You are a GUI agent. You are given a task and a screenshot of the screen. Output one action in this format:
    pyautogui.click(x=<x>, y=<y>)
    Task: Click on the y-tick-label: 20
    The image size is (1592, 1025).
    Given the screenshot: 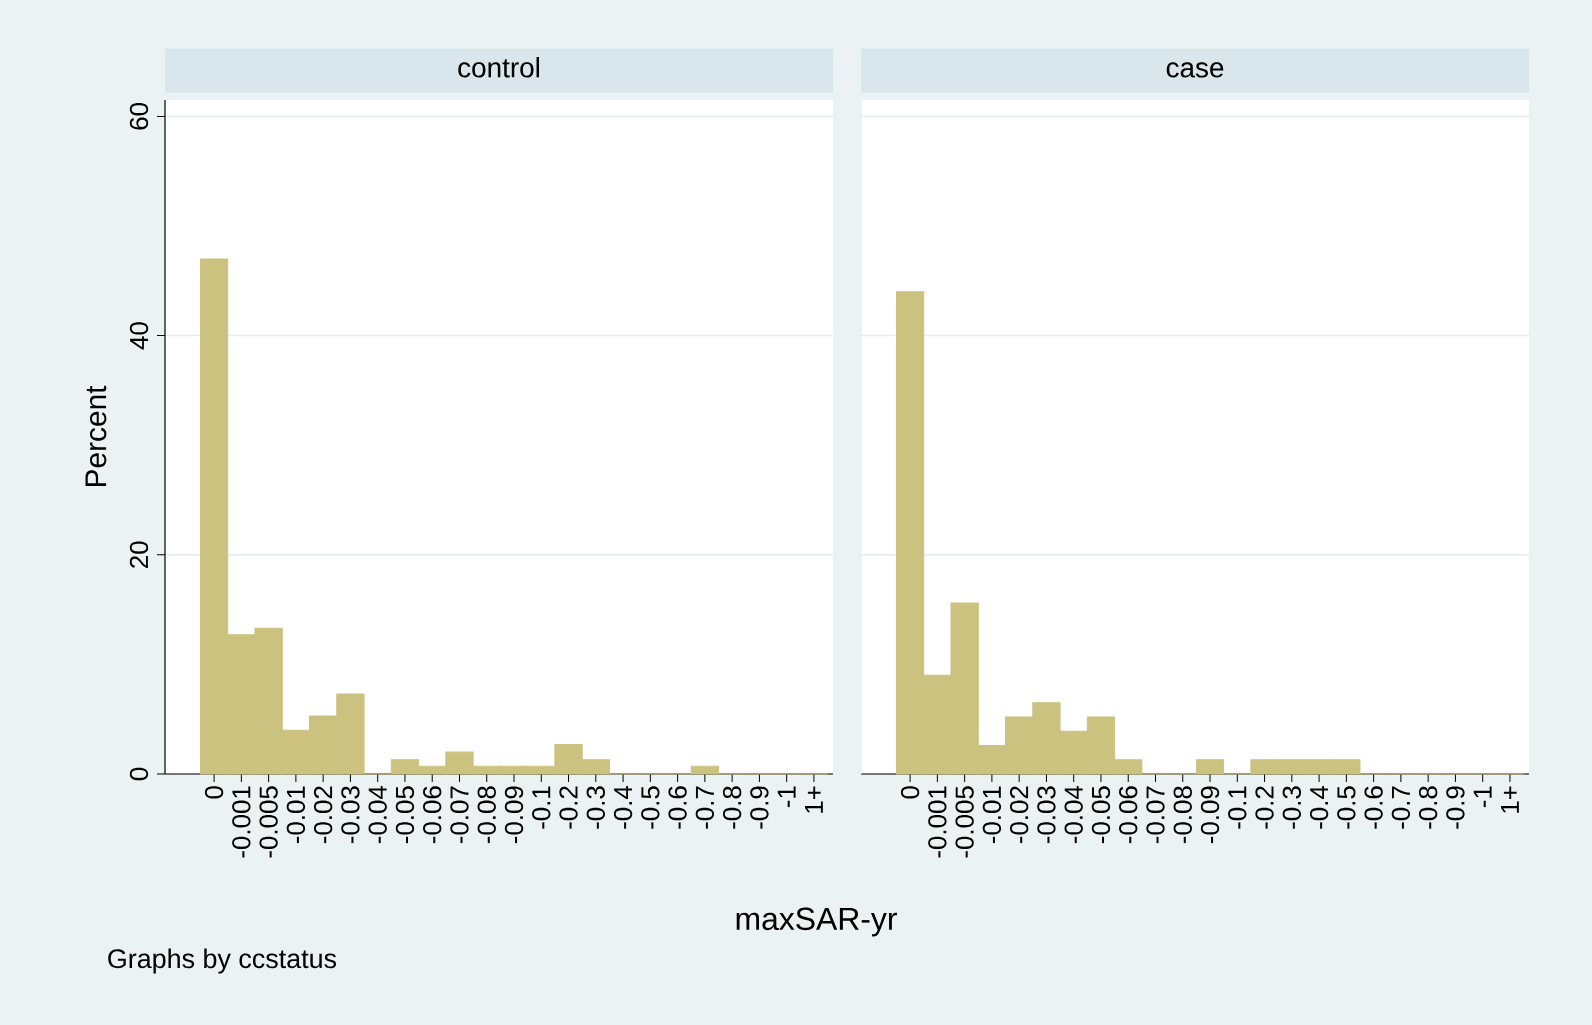 What is the action you would take?
    pyautogui.click(x=139, y=554)
    